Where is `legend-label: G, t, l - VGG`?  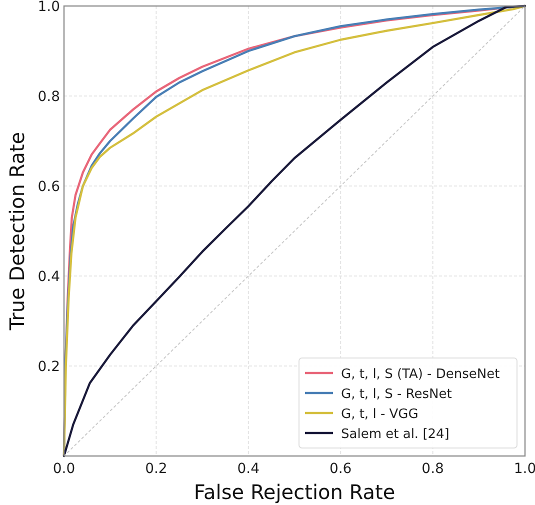
legend-label: G, t, l - VGG is located at coordinates (379, 414).